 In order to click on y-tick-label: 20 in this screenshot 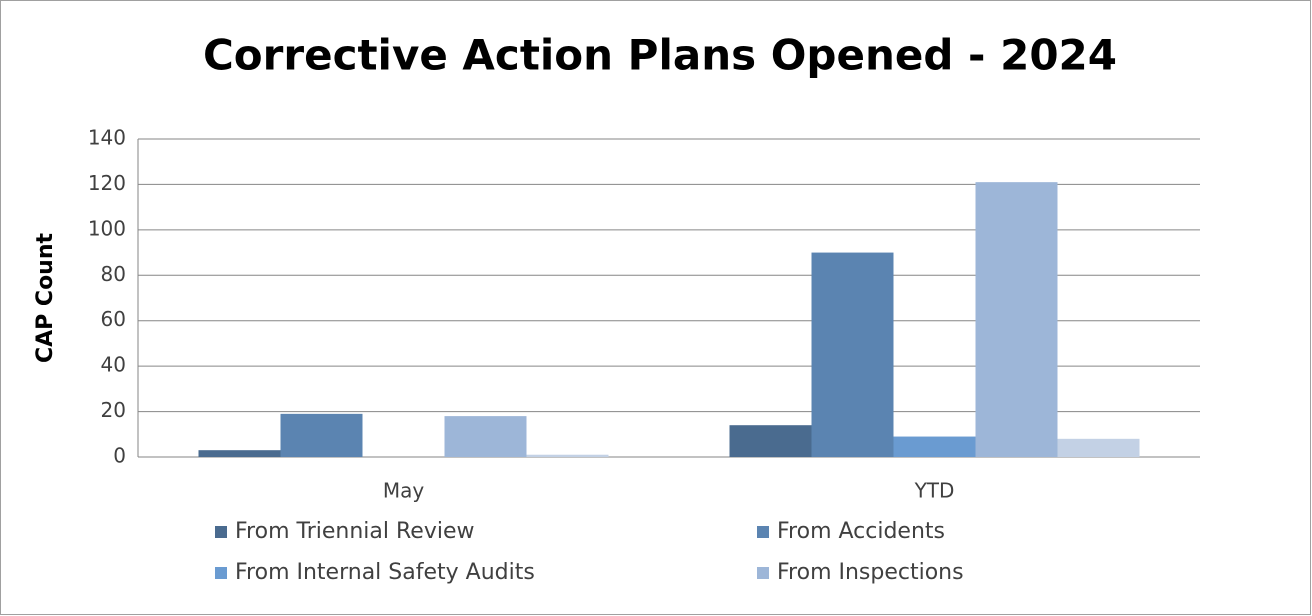, I will do `click(113, 410)`.